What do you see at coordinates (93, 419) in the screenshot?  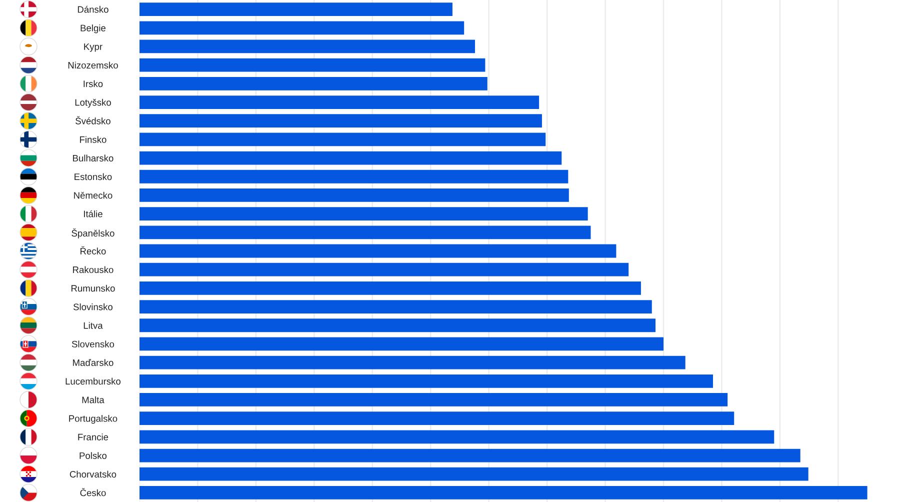 I see `y-tick-label: Portugalsko` at bounding box center [93, 419].